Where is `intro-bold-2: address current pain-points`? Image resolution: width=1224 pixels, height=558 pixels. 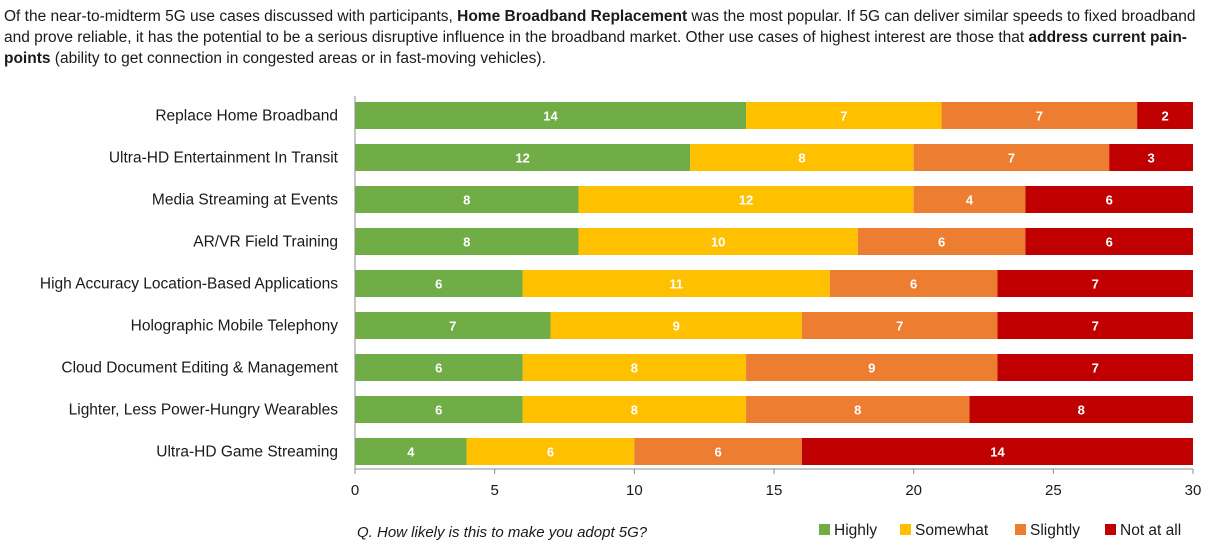
intro-bold-2: address current pain-points is located at coordinates (595, 48).